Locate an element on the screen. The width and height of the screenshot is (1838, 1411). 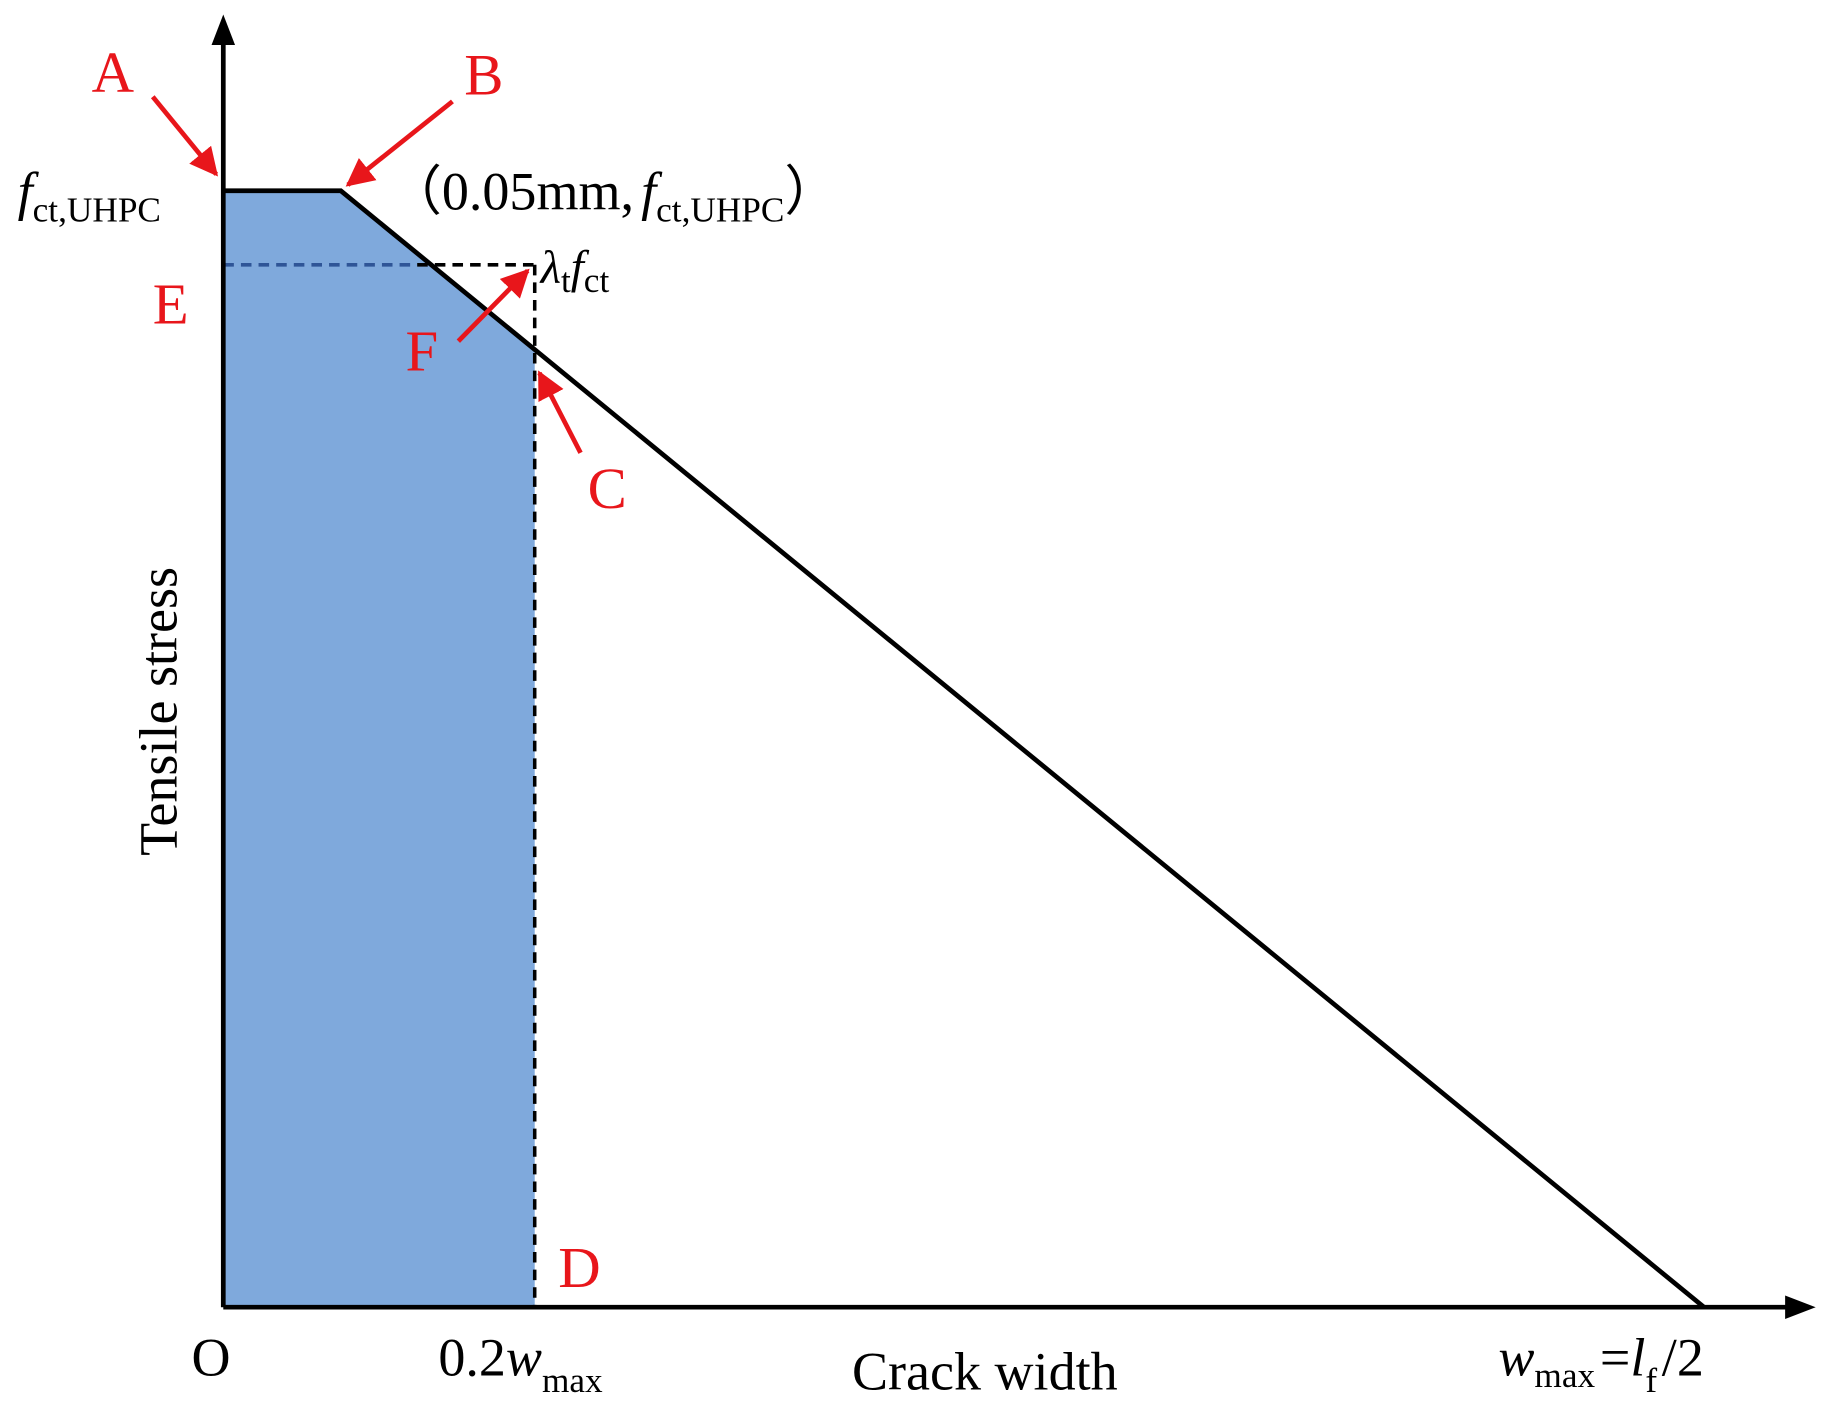
point-b-coord: （0.05mm, fct,UHPC） is located at coordinates (613, 196).